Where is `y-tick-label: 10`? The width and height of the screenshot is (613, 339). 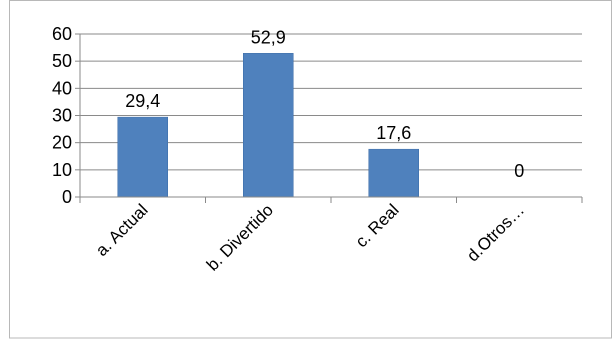
y-tick-label: 10 is located at coordinates (62, 170).